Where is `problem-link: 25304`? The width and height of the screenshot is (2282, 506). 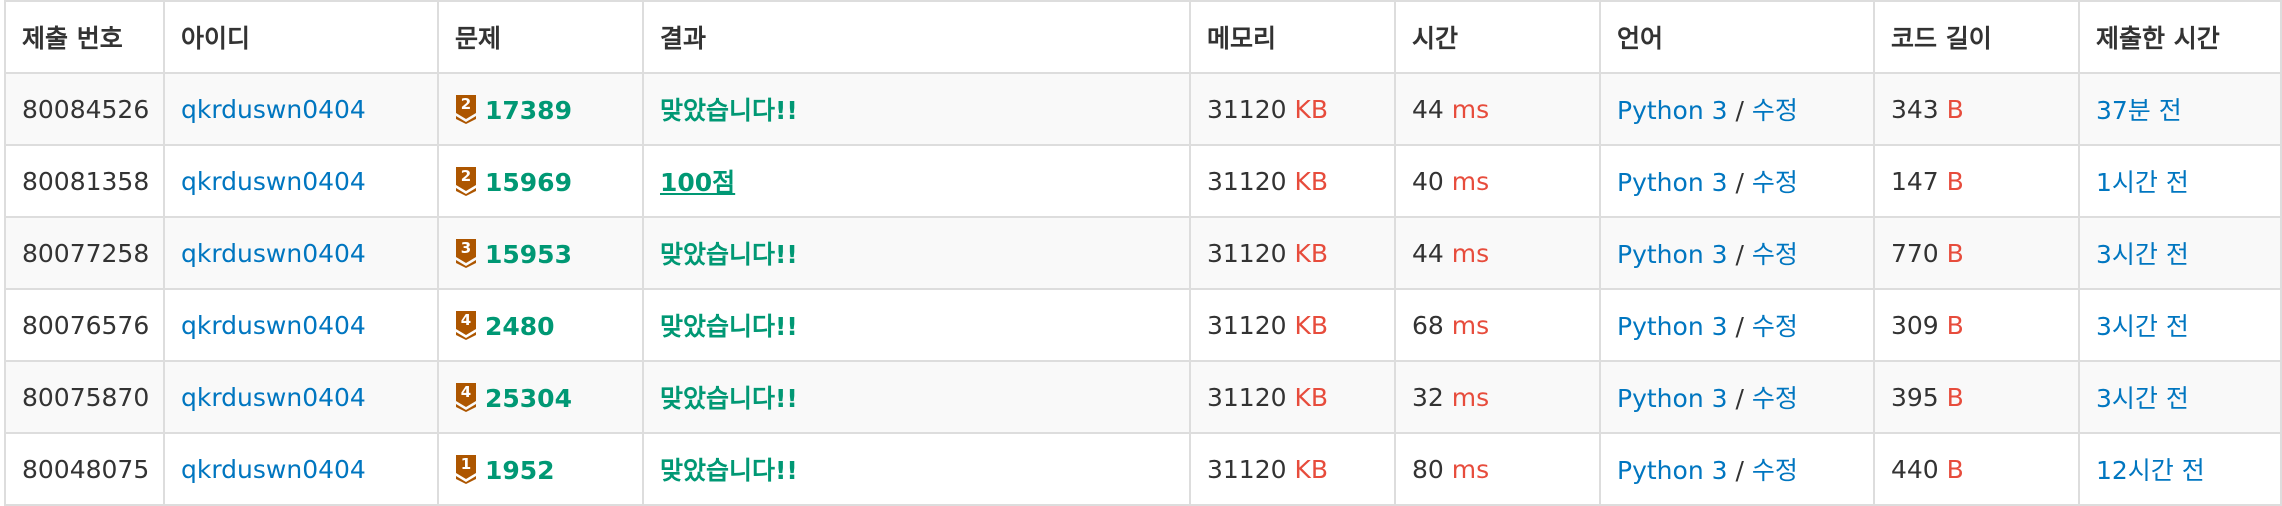 problem-link: 25304 is located at coordinates (528, 398).